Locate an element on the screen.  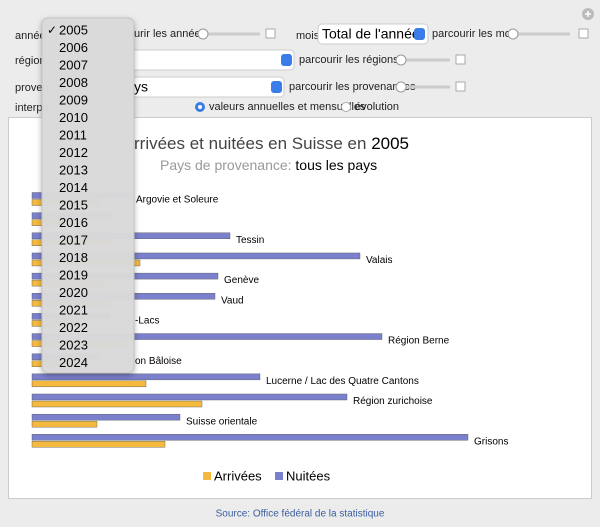
legend: Arrivées Nuitées is located at coordinates (267, 475).